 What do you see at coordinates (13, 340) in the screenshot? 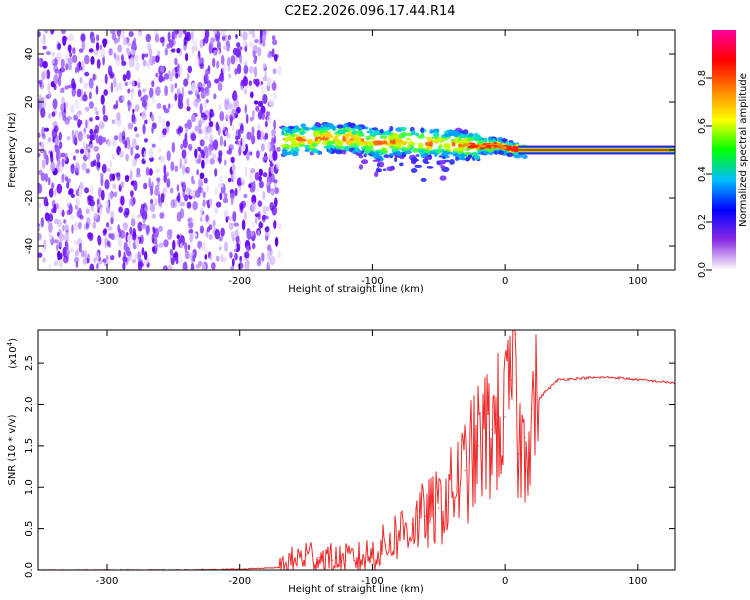
I see `snr-scale-suffix: )` at bounding box center [13, 340].